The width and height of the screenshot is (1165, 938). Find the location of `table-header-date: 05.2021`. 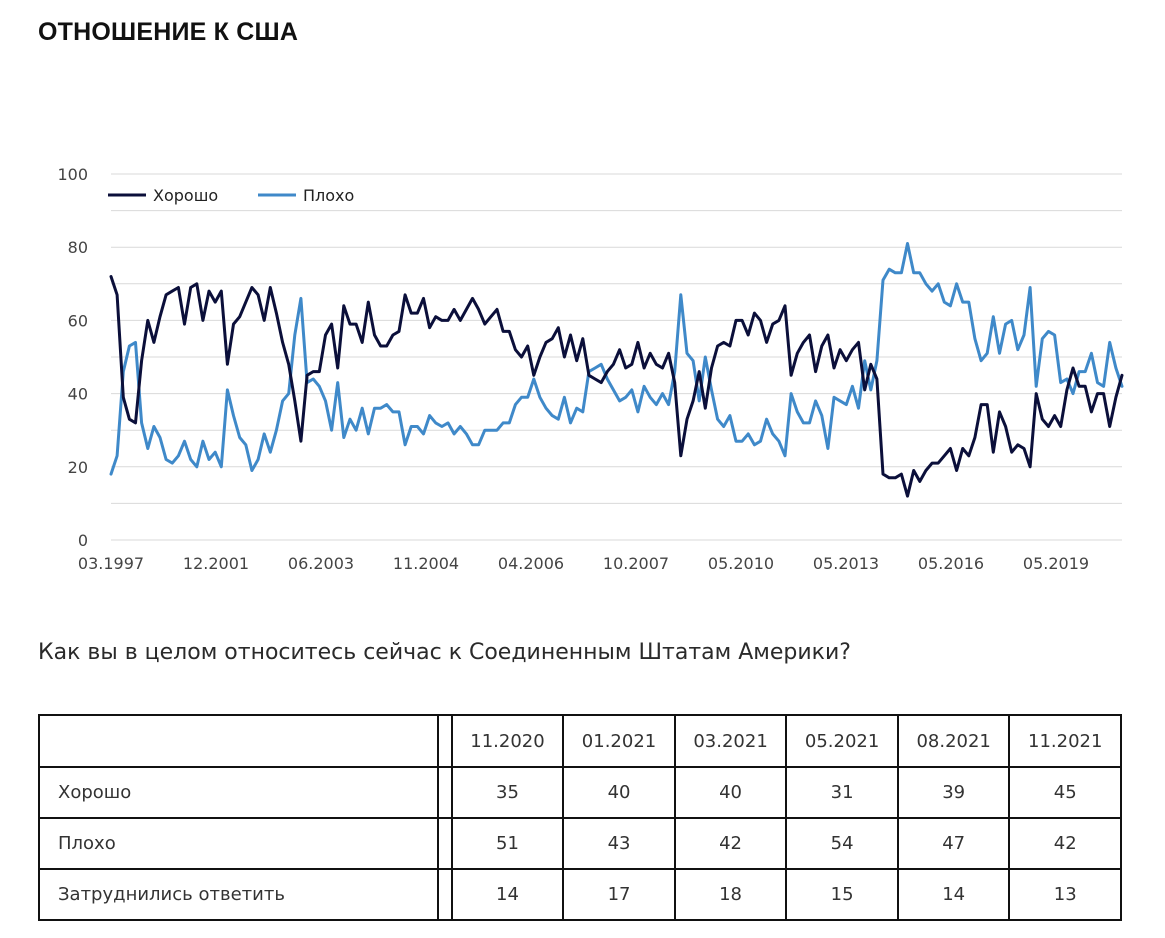

table-header-date: 05.2021 is located at coordinates (842, 741).